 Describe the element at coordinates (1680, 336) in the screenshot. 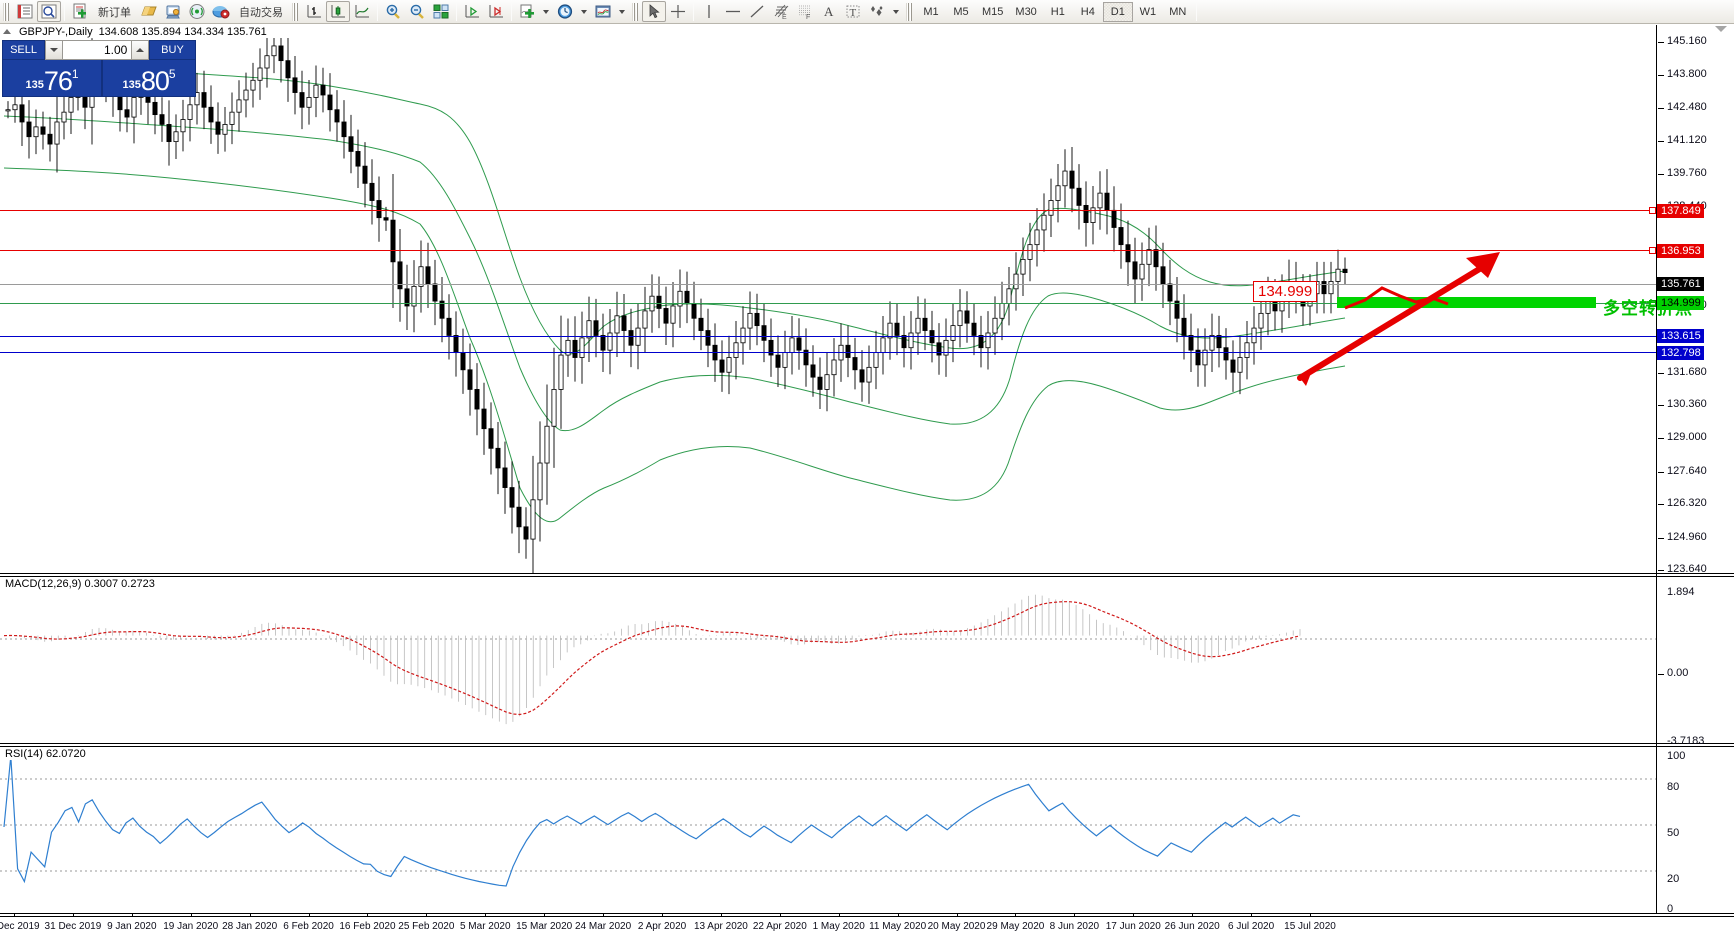

I see `price-badge-support-line: 133.615` at that location.